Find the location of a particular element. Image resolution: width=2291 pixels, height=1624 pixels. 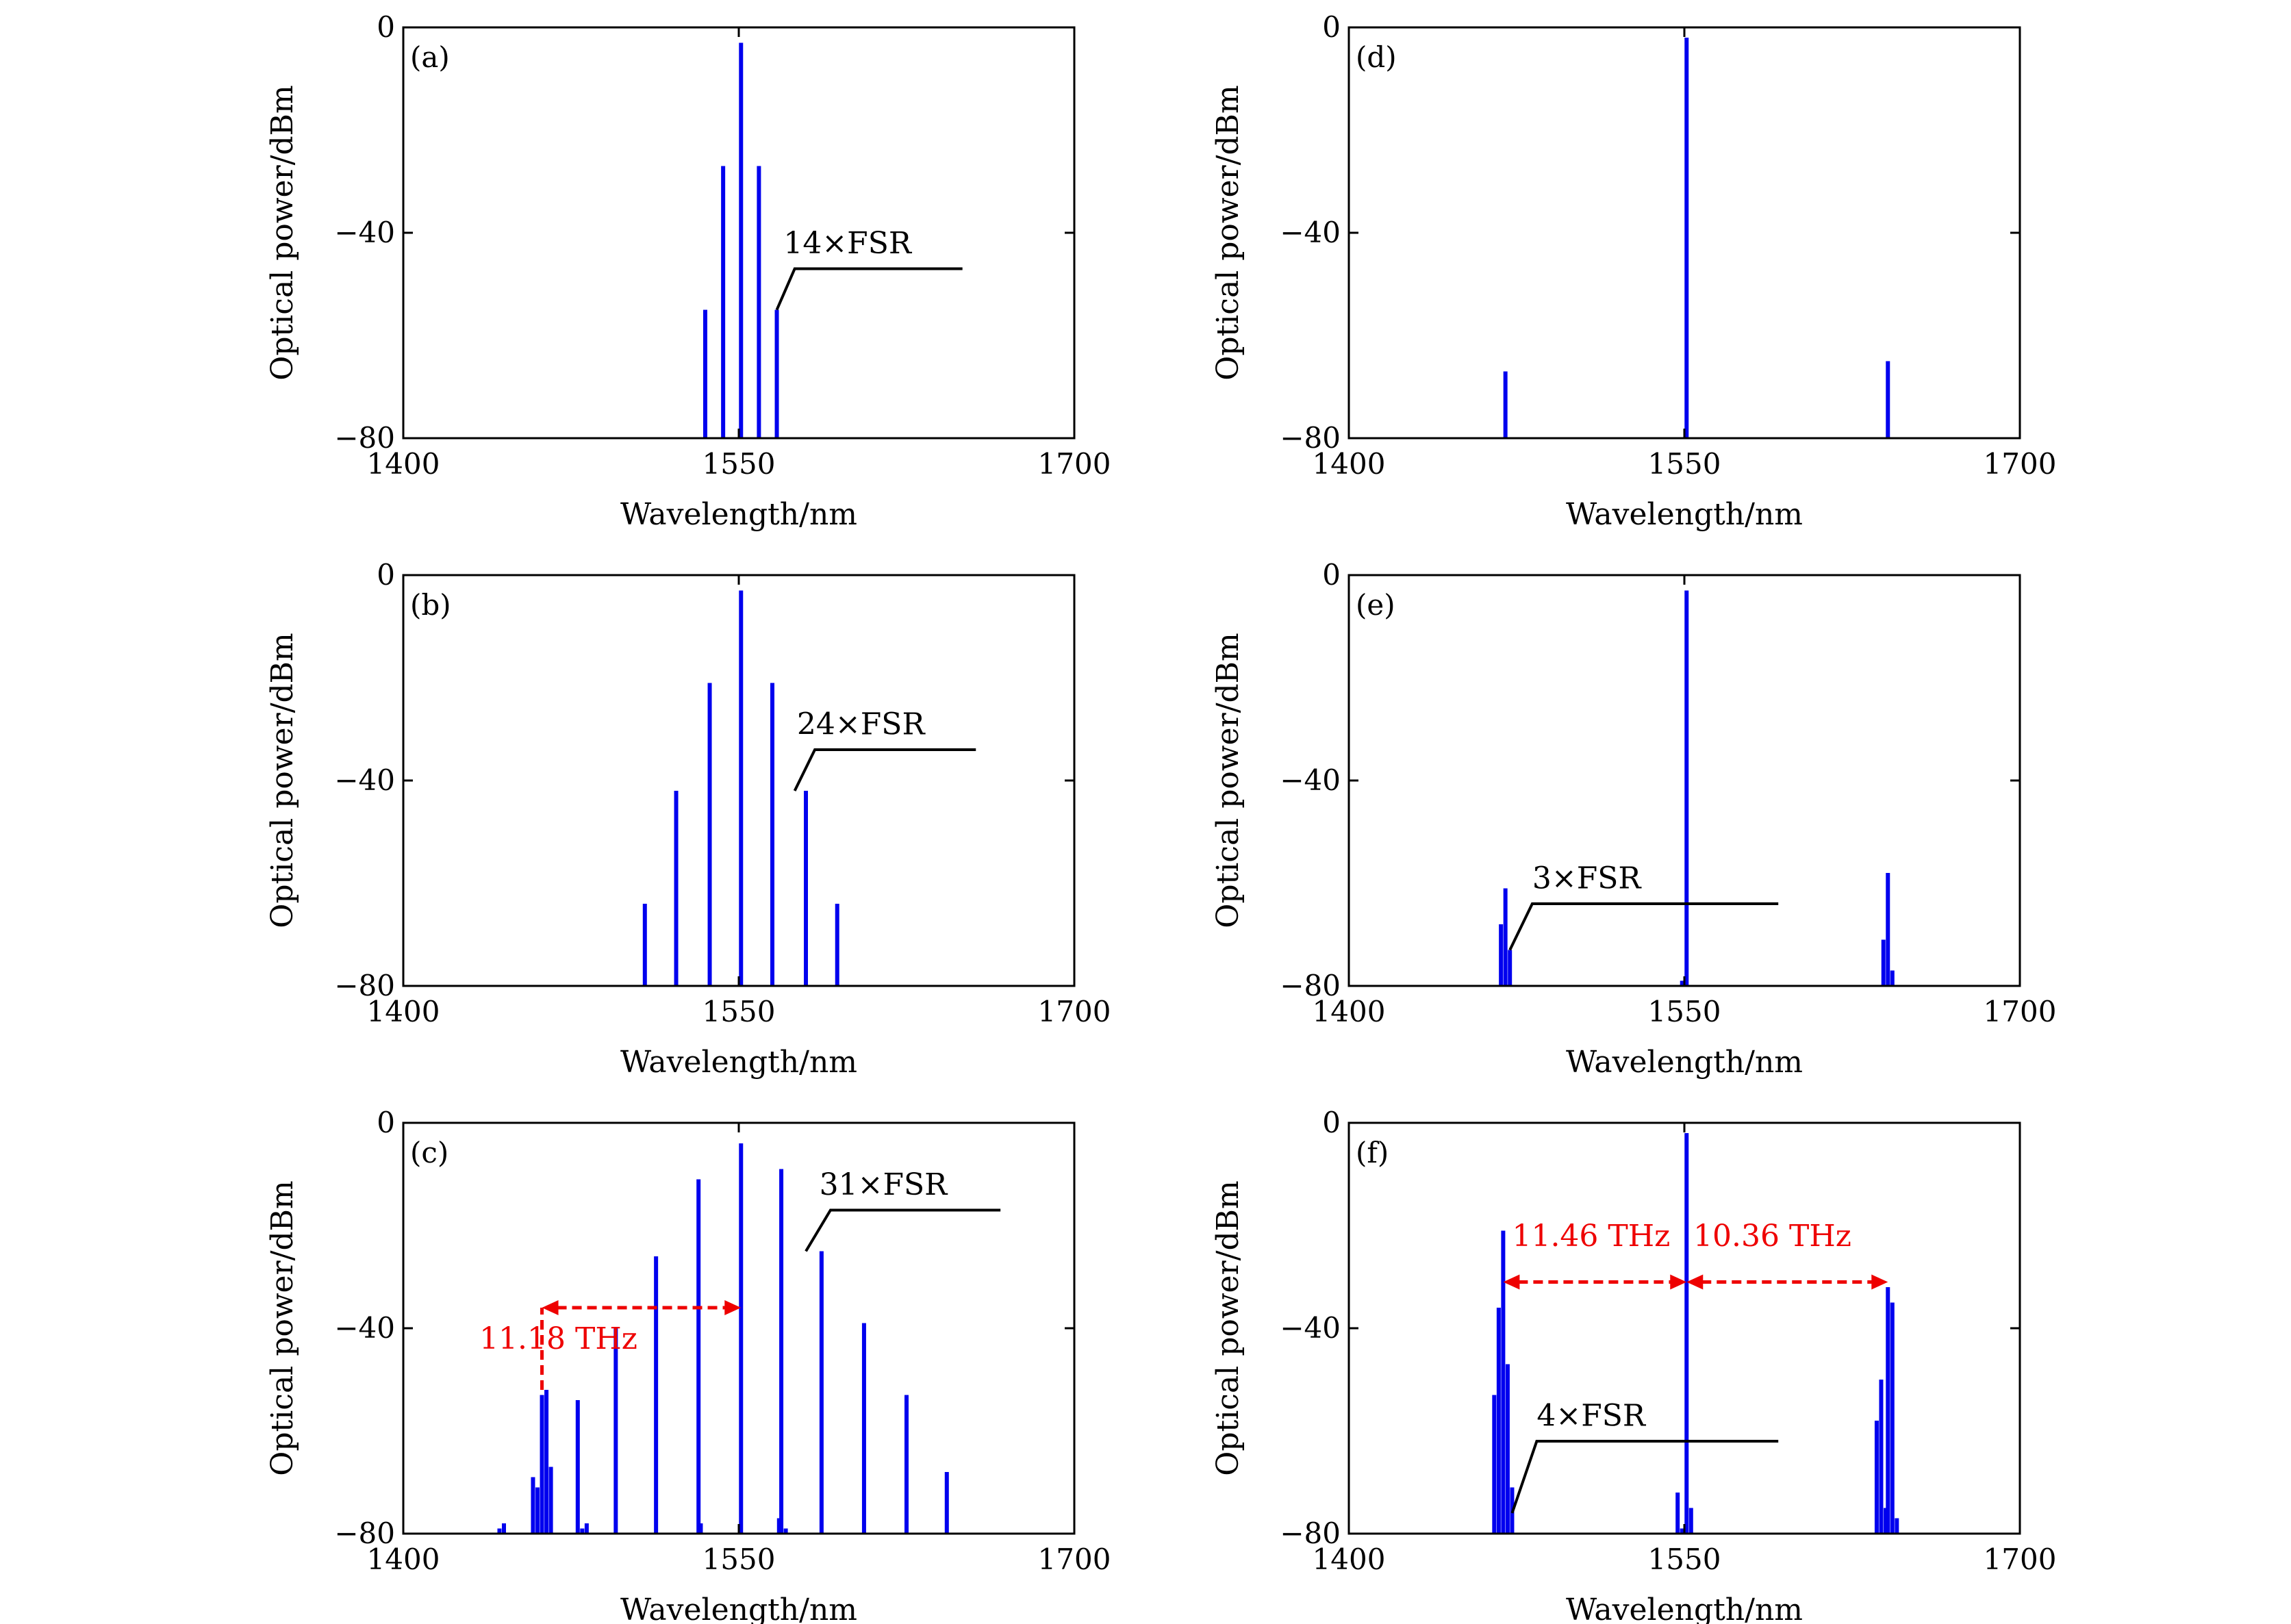

panel-label: (b) is located at coordinates (431, 605).